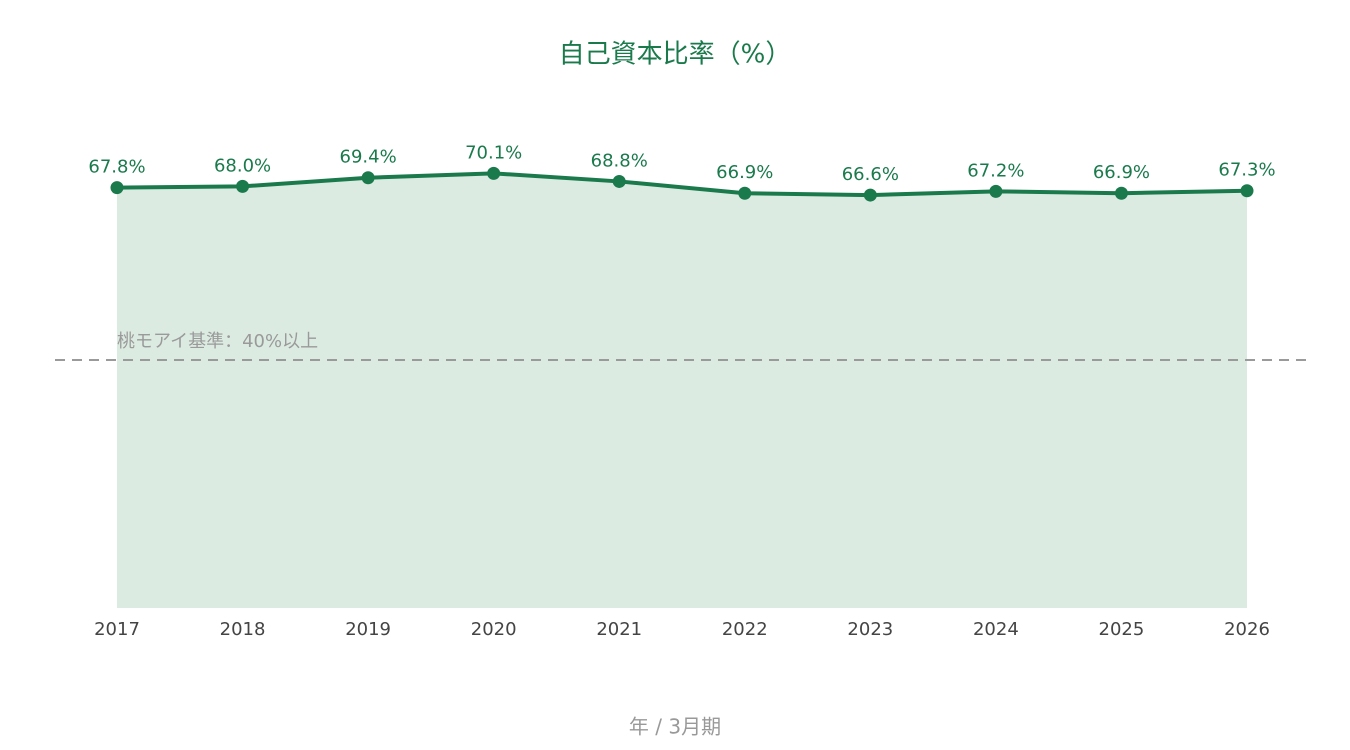 The image size is (1350, 750). I want to click on value-label: 68.0%, so click(242, 165).